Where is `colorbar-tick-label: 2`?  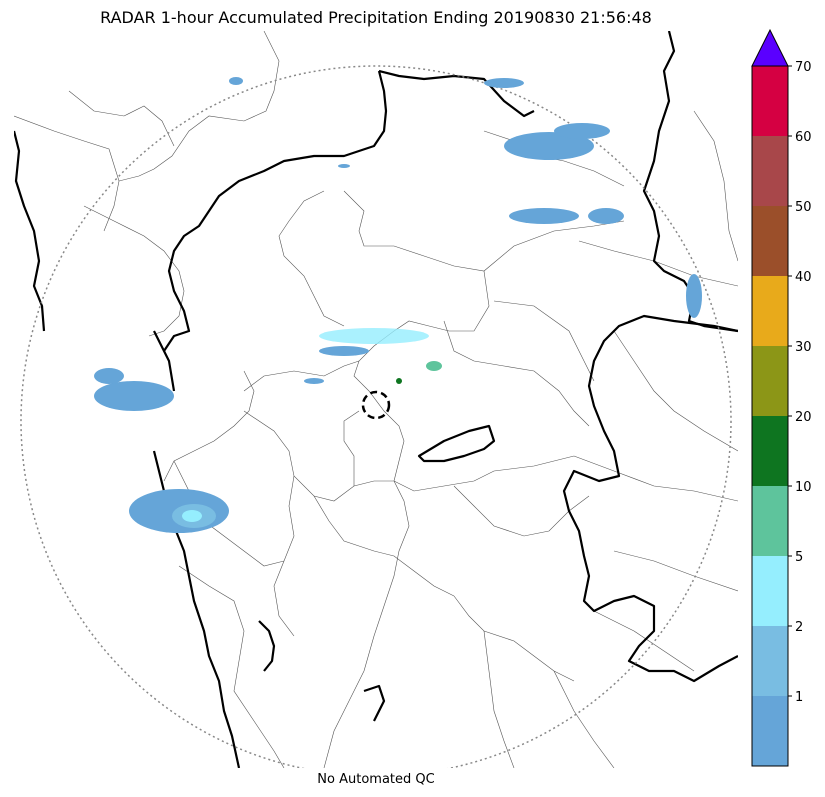 colorbar-tick-label: 2 is located at coordinates (799, 627).